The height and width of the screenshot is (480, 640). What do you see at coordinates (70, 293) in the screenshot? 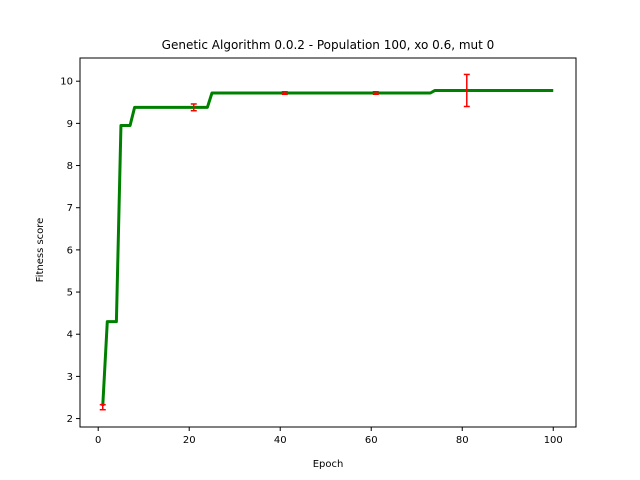
I see `y-tick-label: 5` at bounding box center [70, 293].